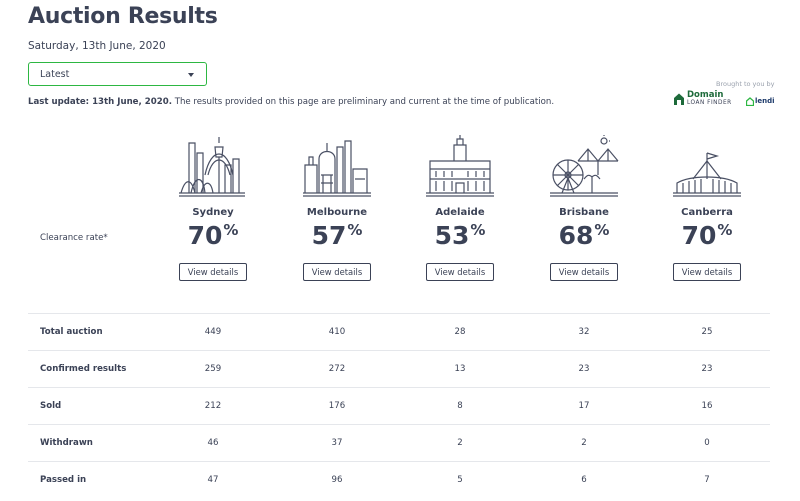  I want to click on clearance-rate-value: 57%, so click(337, 235).